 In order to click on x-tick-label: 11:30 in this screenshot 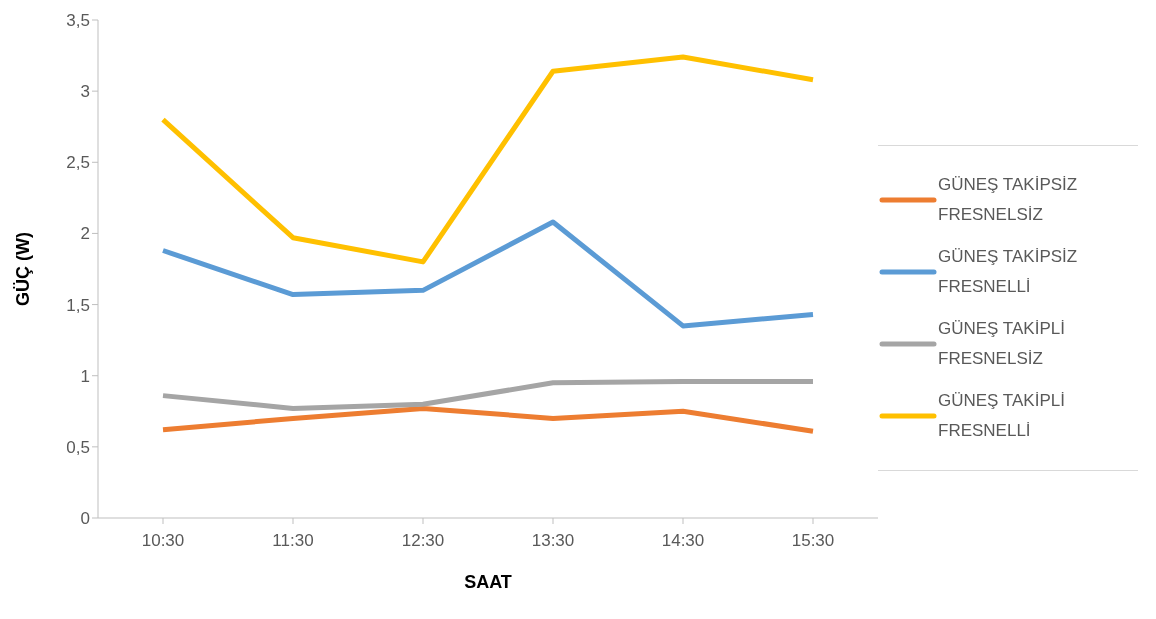, I will do `click(293, 541)`.